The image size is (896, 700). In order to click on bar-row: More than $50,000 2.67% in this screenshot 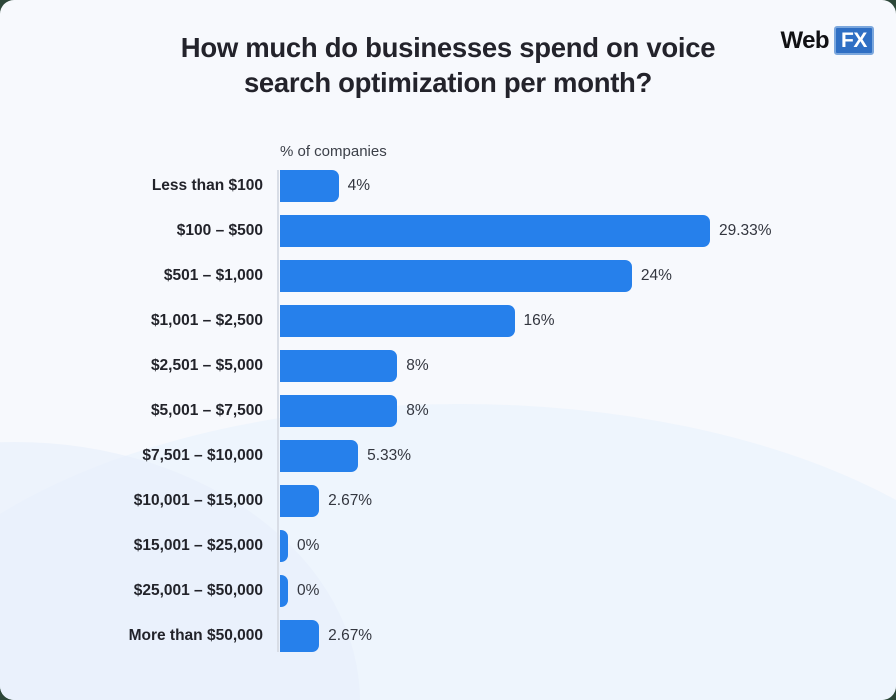, I will do `click(448, 642)`.